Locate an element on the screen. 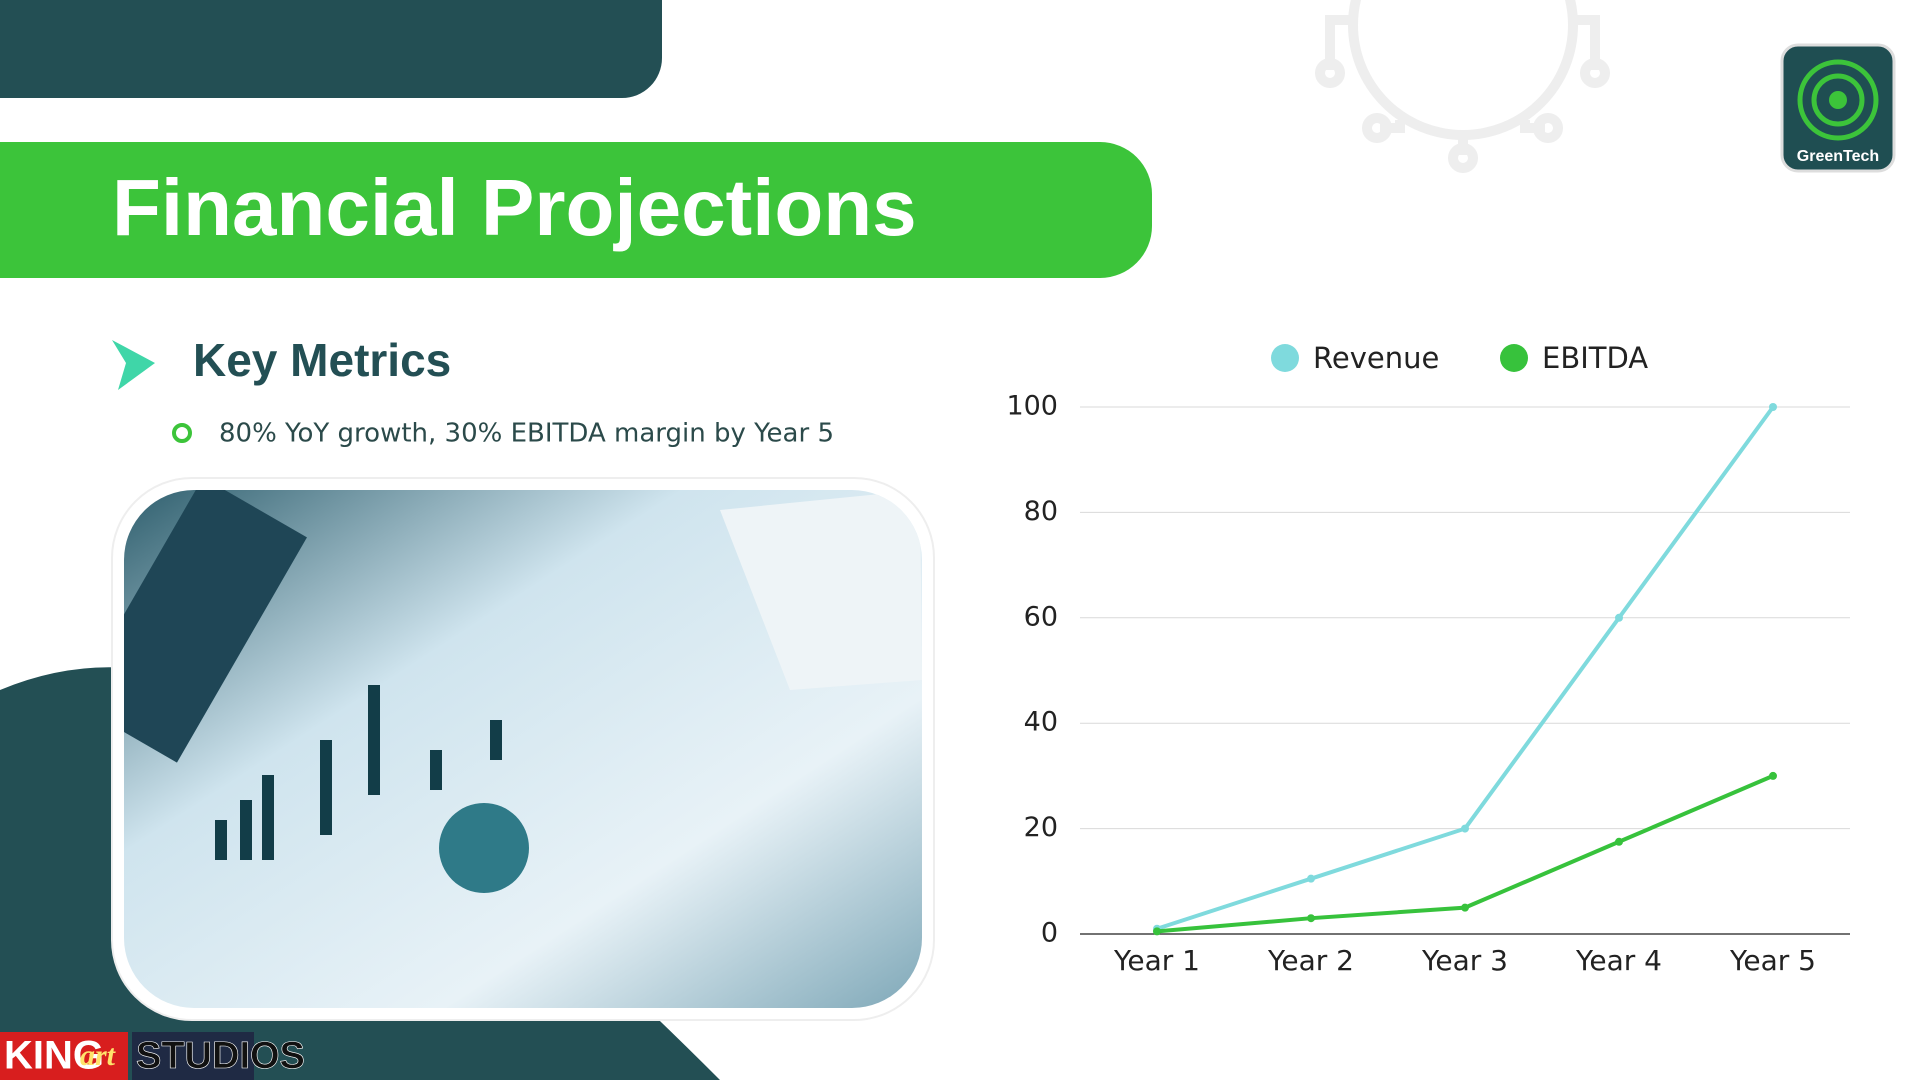  bullet-ring is located at coordinates (182, 433).